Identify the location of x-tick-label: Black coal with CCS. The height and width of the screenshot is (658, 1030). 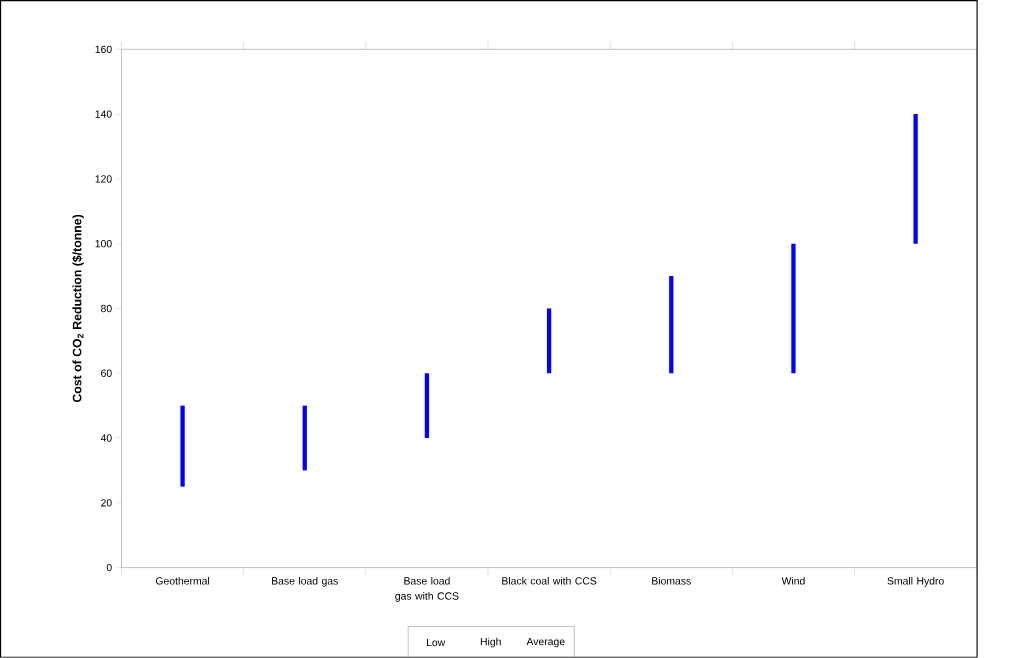
(549, 581).